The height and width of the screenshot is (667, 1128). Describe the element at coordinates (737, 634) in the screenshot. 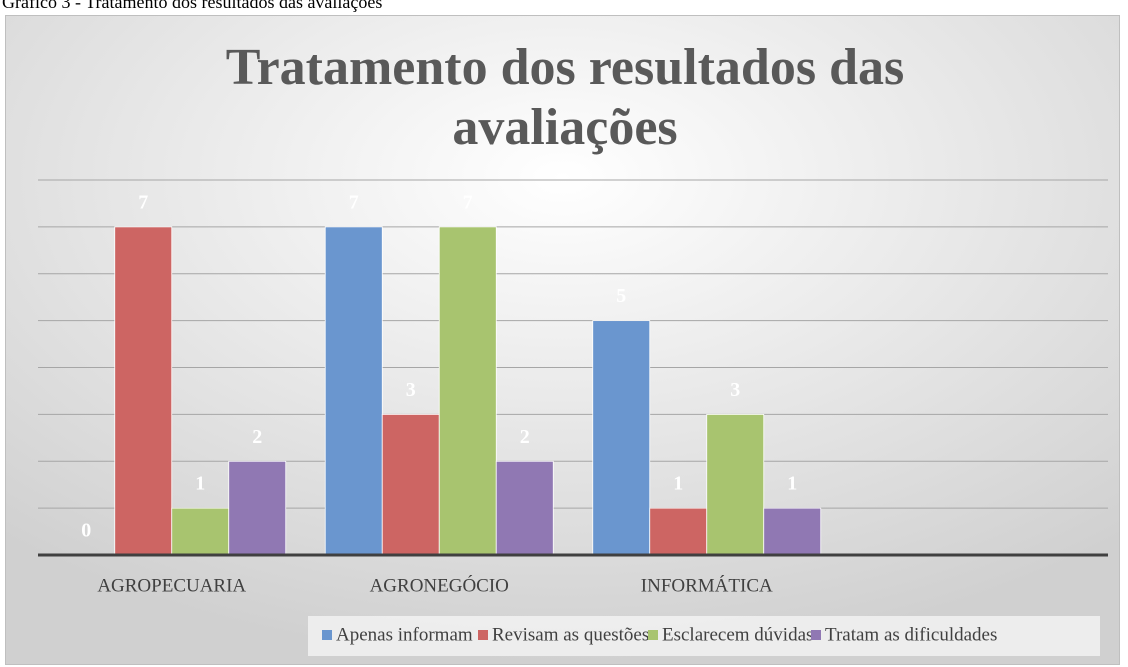

I see `legend-label: Esclarecem dúvidas` at that location.